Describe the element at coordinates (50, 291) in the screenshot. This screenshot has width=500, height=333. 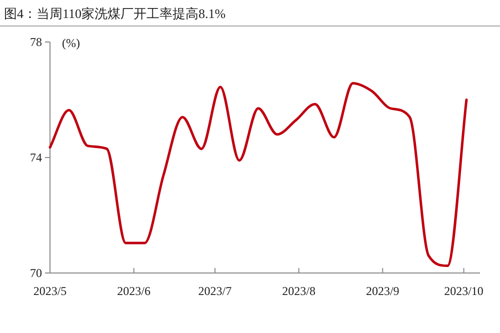
I see `x-tick-label: 2023/5` at that location.